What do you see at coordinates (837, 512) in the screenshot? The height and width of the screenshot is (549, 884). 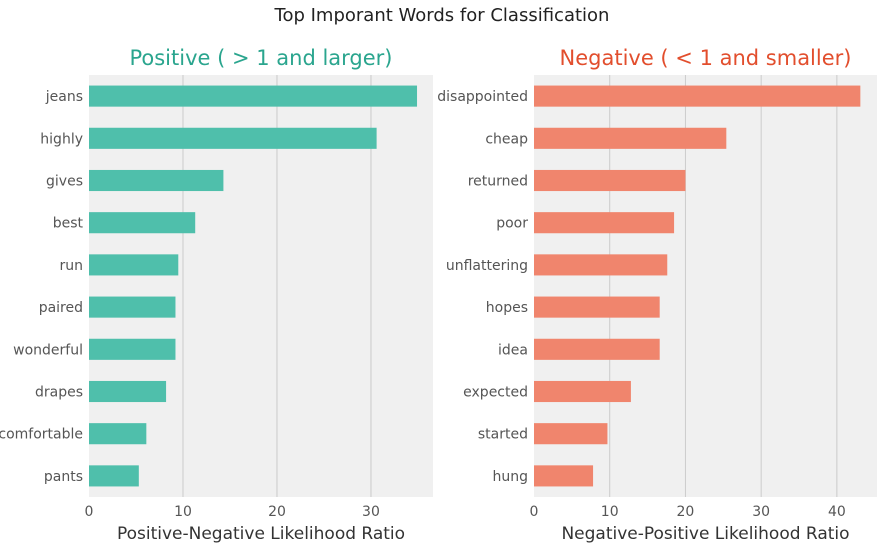 I see `negative-x-tick-label: 40` at bounding box center [837, 512].